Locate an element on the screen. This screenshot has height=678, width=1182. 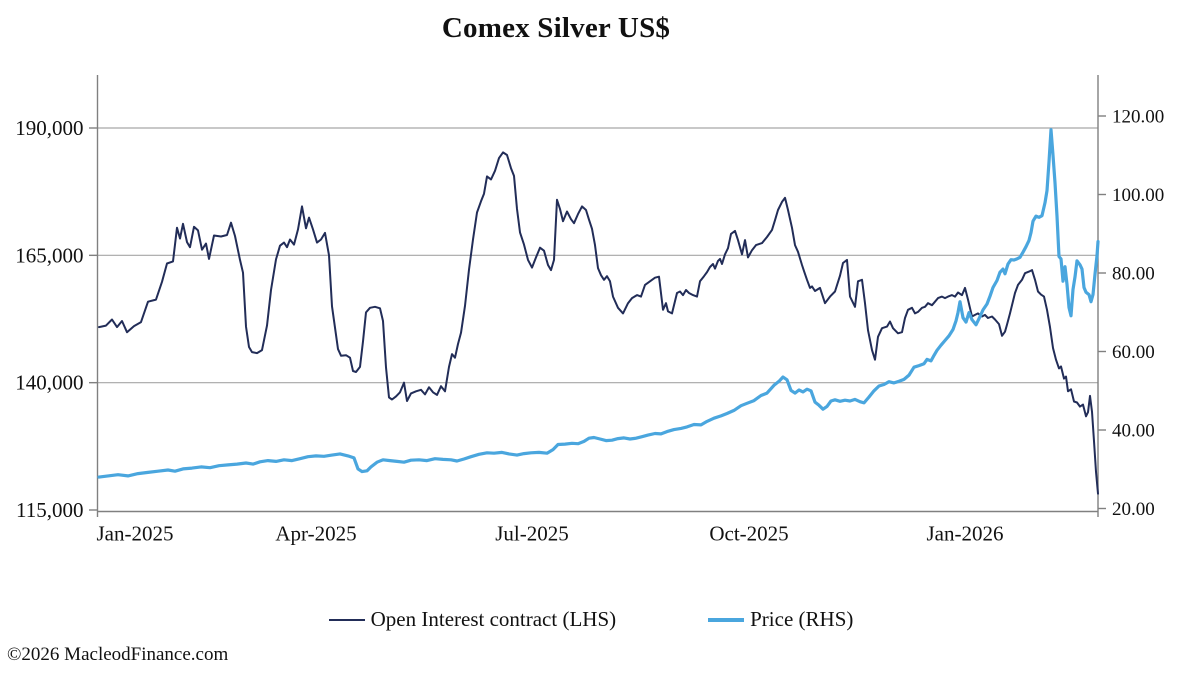
x-axis-label: Jan-2026 is located at coordinates (965, 534).